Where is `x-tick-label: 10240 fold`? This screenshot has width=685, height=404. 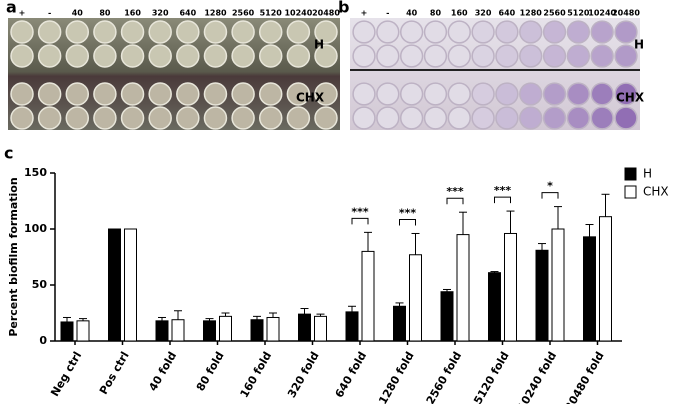
x-tick-label: 10240 fold is located at coordinates (537, 377).